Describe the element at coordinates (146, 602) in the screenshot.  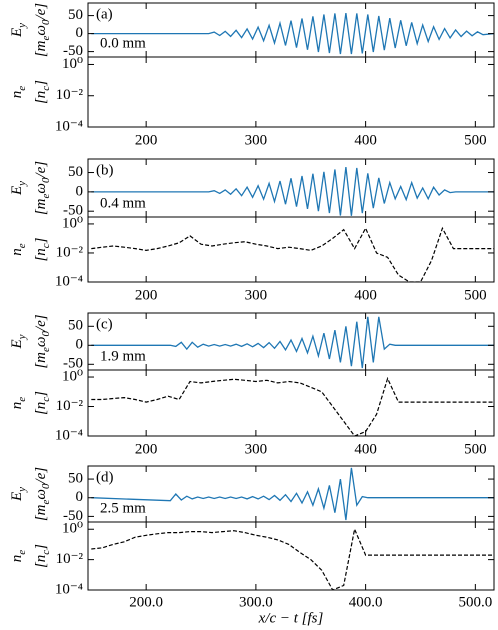
I see `x-tick-label: 200.0` at that location.